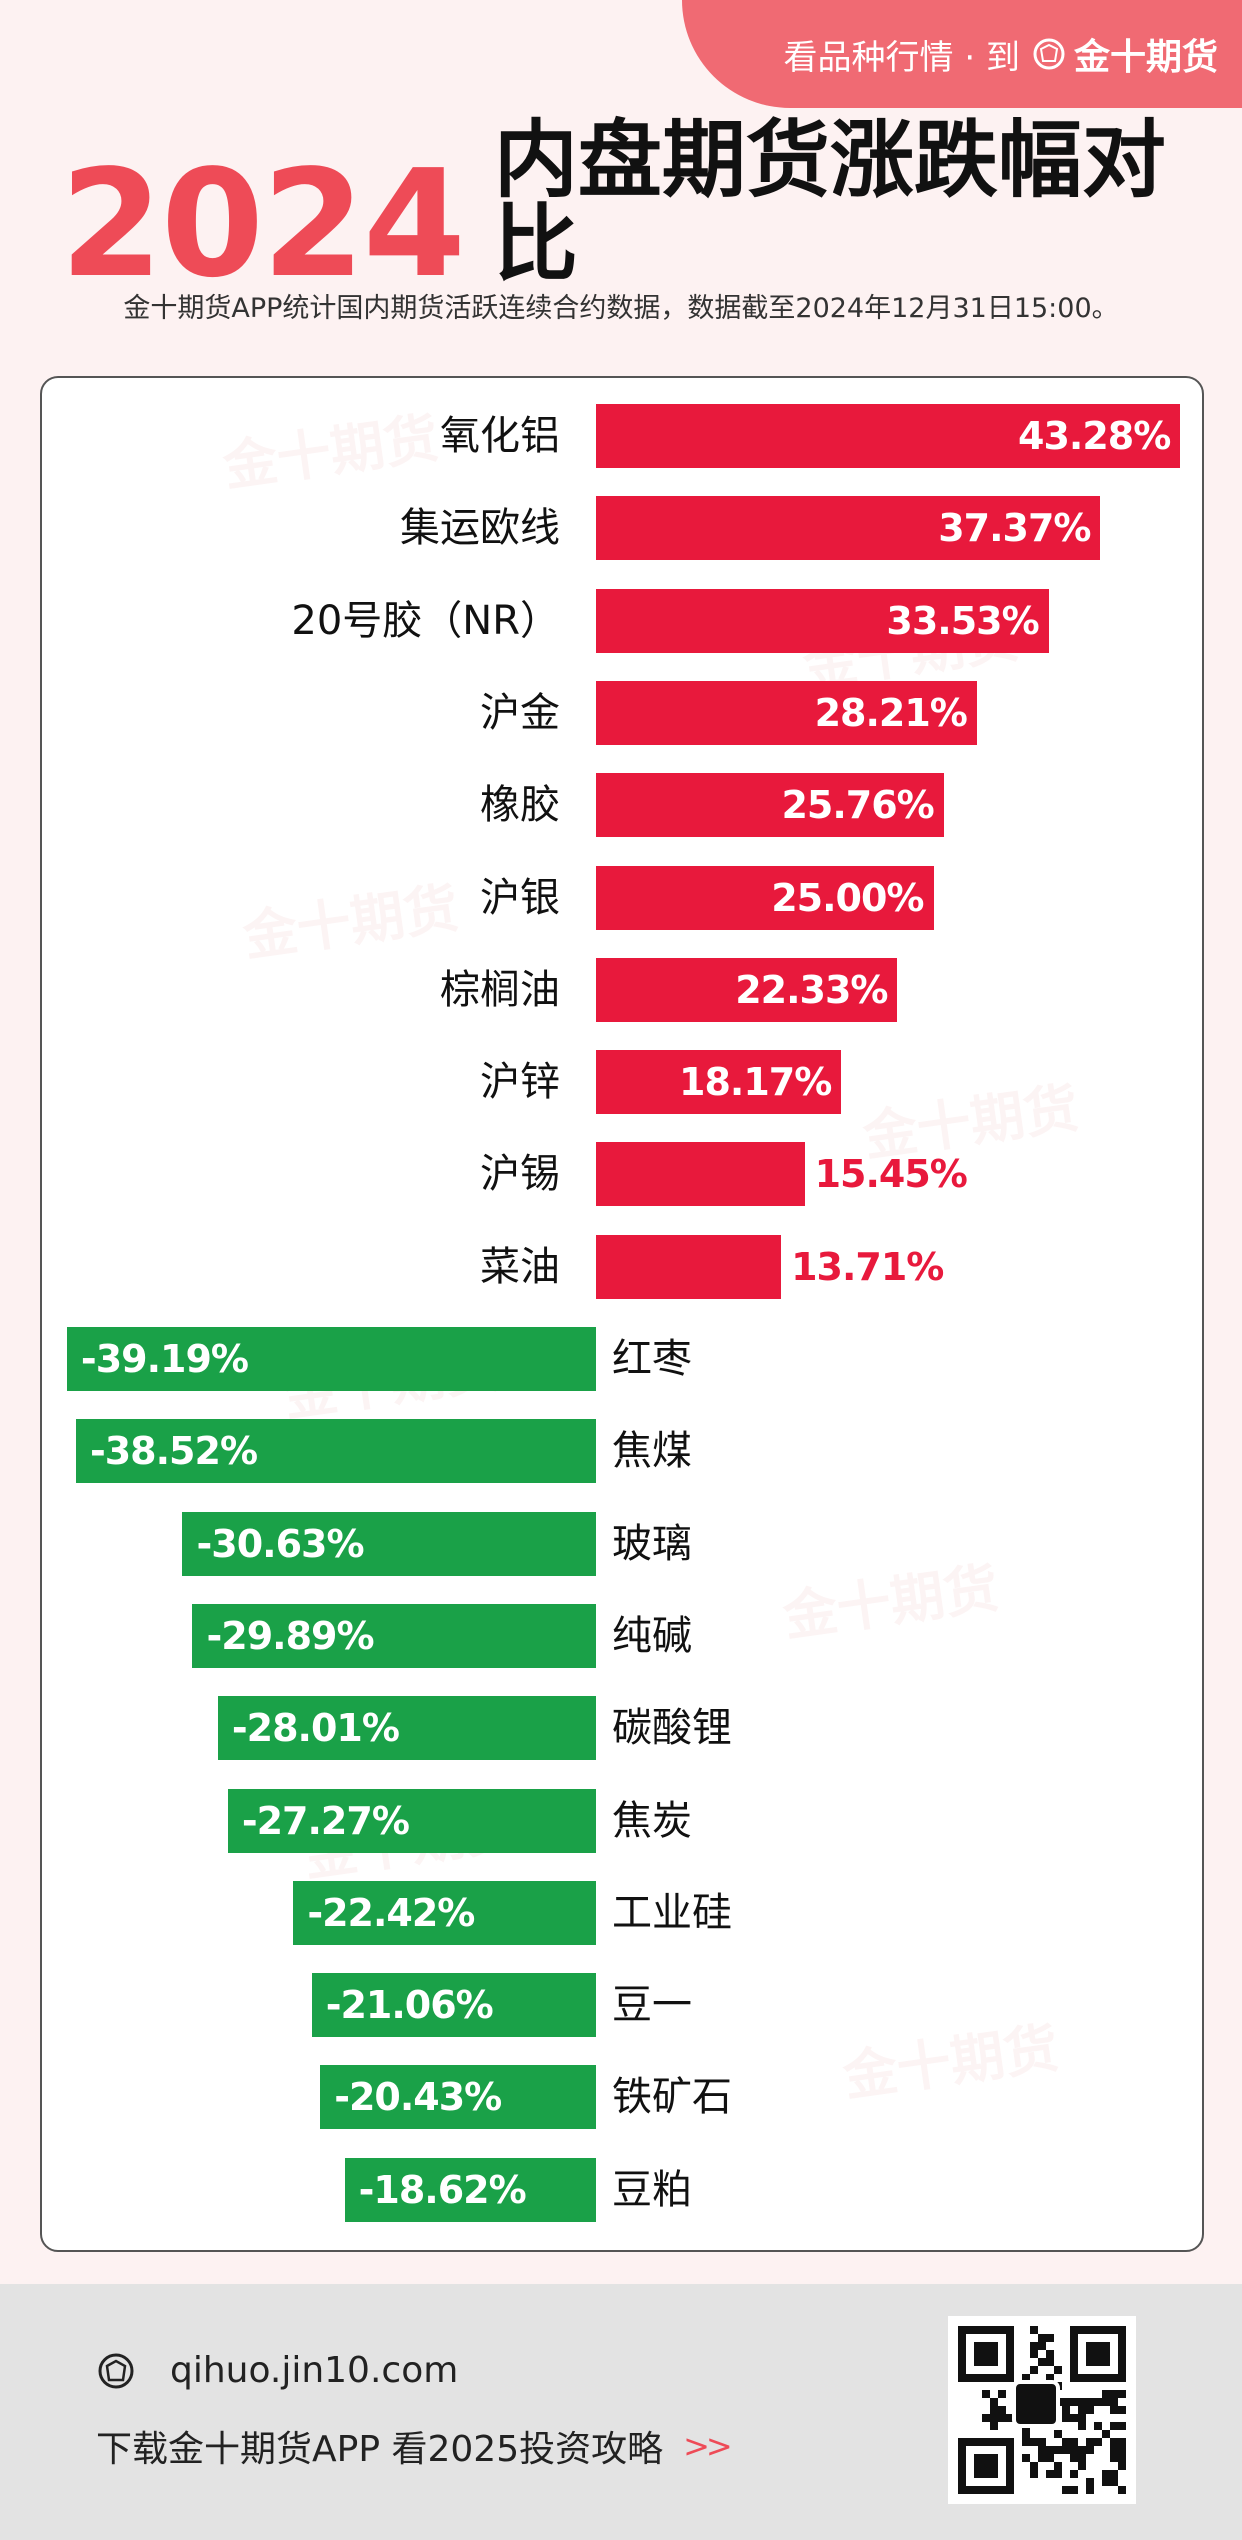 The height and width of the screenshot is (2540, 1242). What do you see at coordinates (409, 2005) in the screenshot?
I see `data-label: -21.06%` at bounding box center [409, 2005].